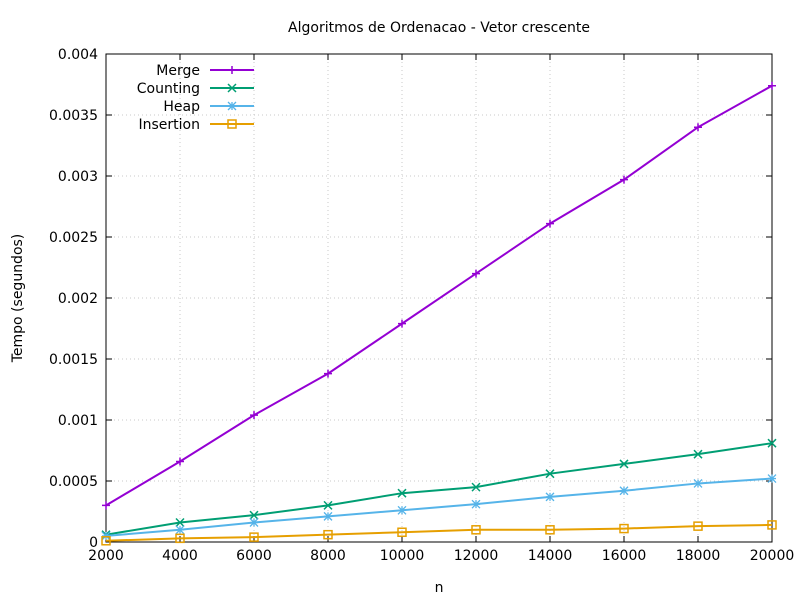 This screenshot has width=800, height=600. What do you see at coordinates (254, 556) in the screenshot?
I see `x-tick-label: 6000` at bounding box center [254, 556].